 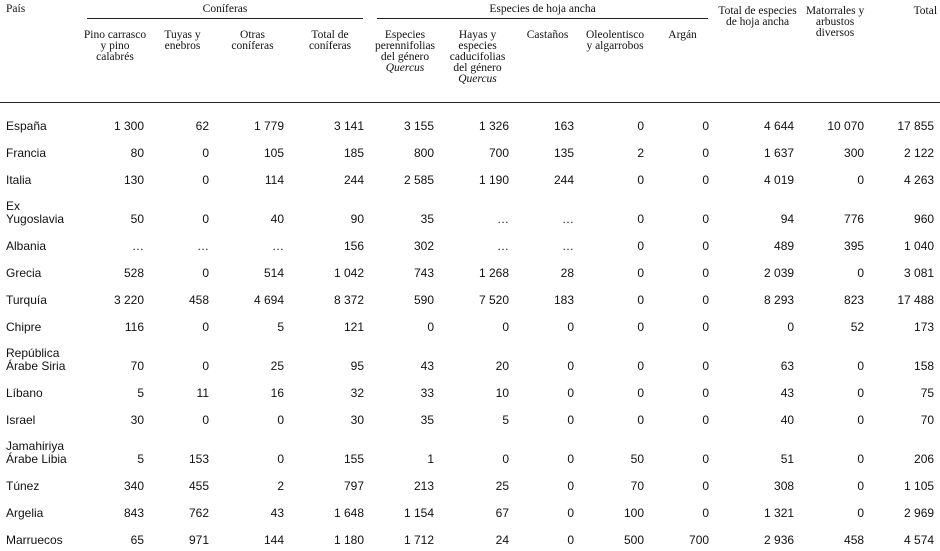 What do you see at coordinates (133, 273) in the screenshot?
I see `value-cell: 528` at bounding box center [133, 273].